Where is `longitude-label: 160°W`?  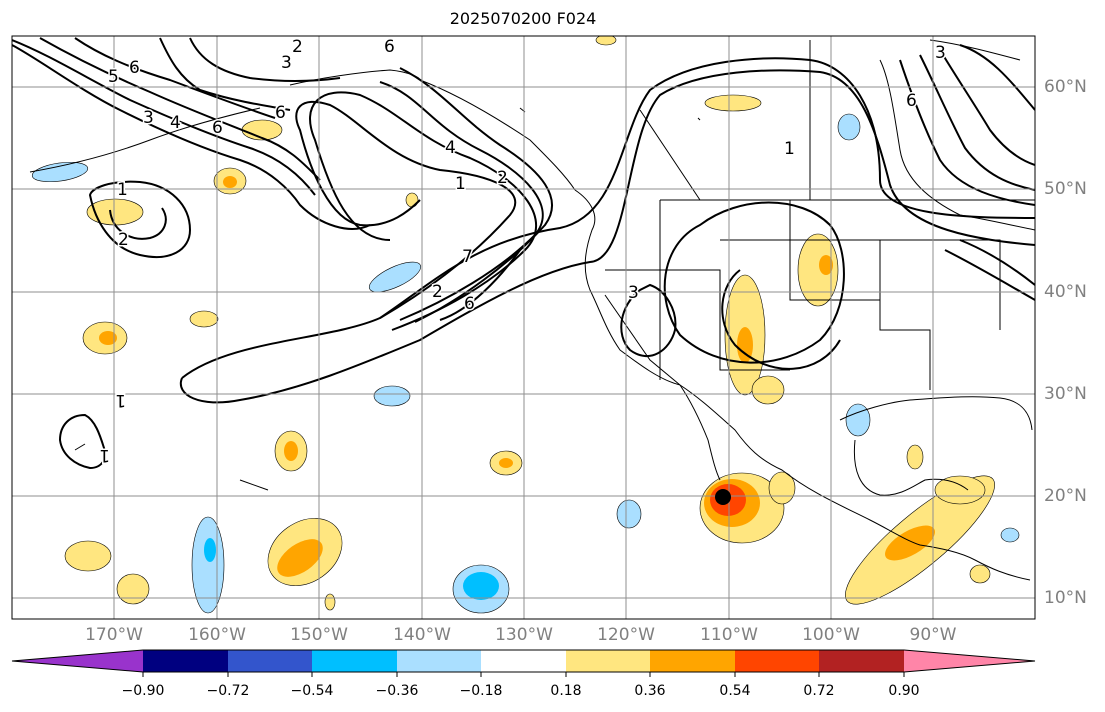 longitude-label: 160°W is located at coordinates (217, 635).